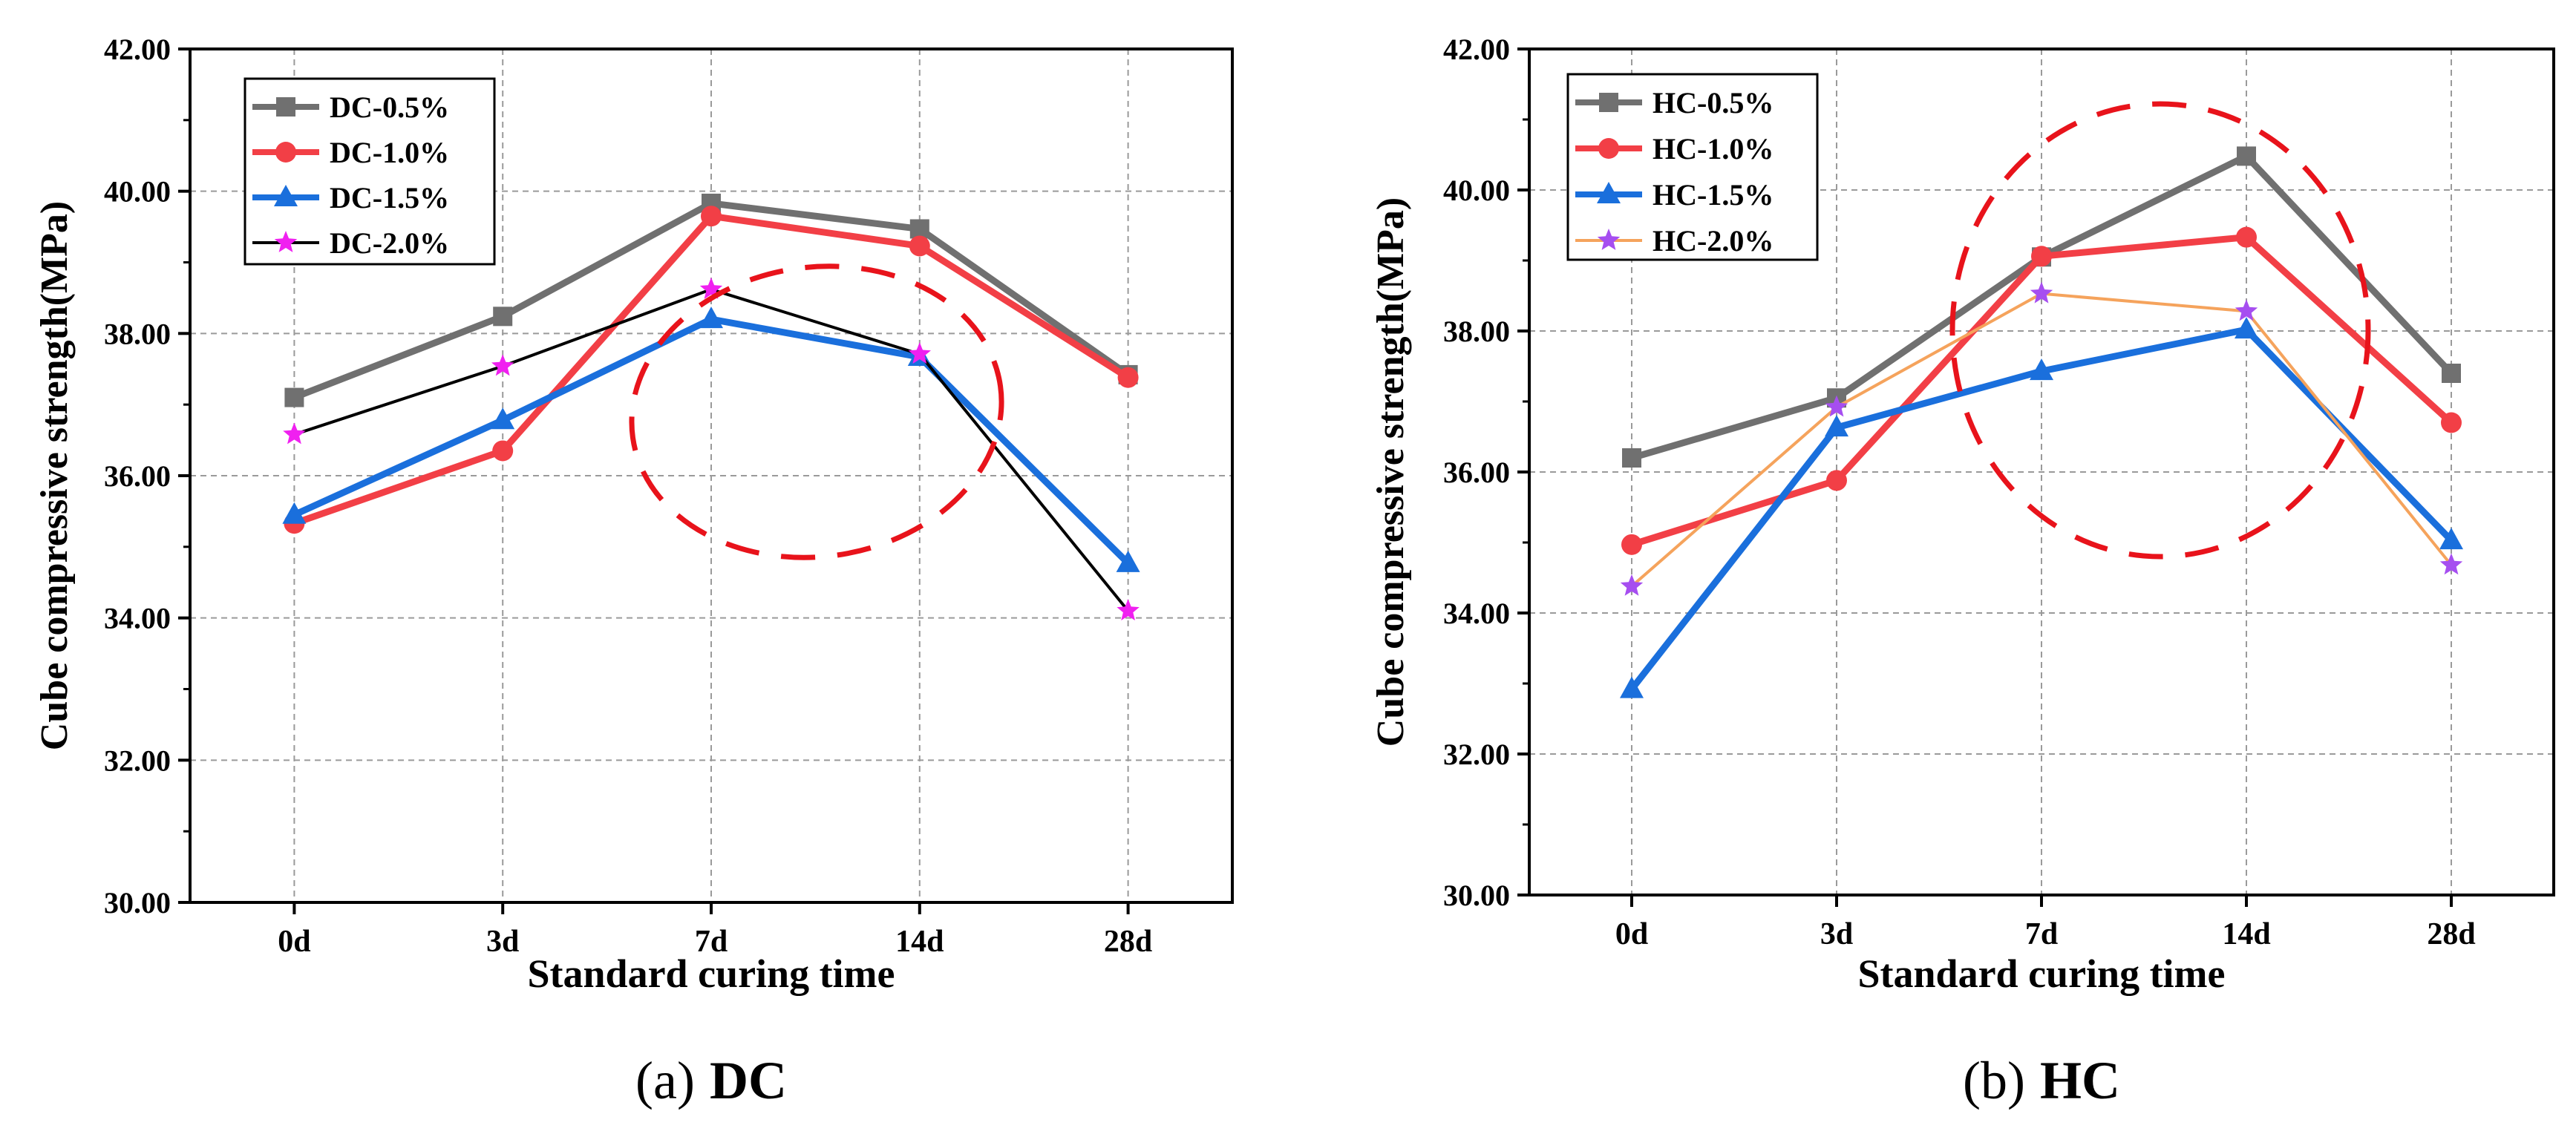 The height and width of the screenshot is (1131, 2576). I want to click on legend-label: DC-2.0%, so click(389, 243).